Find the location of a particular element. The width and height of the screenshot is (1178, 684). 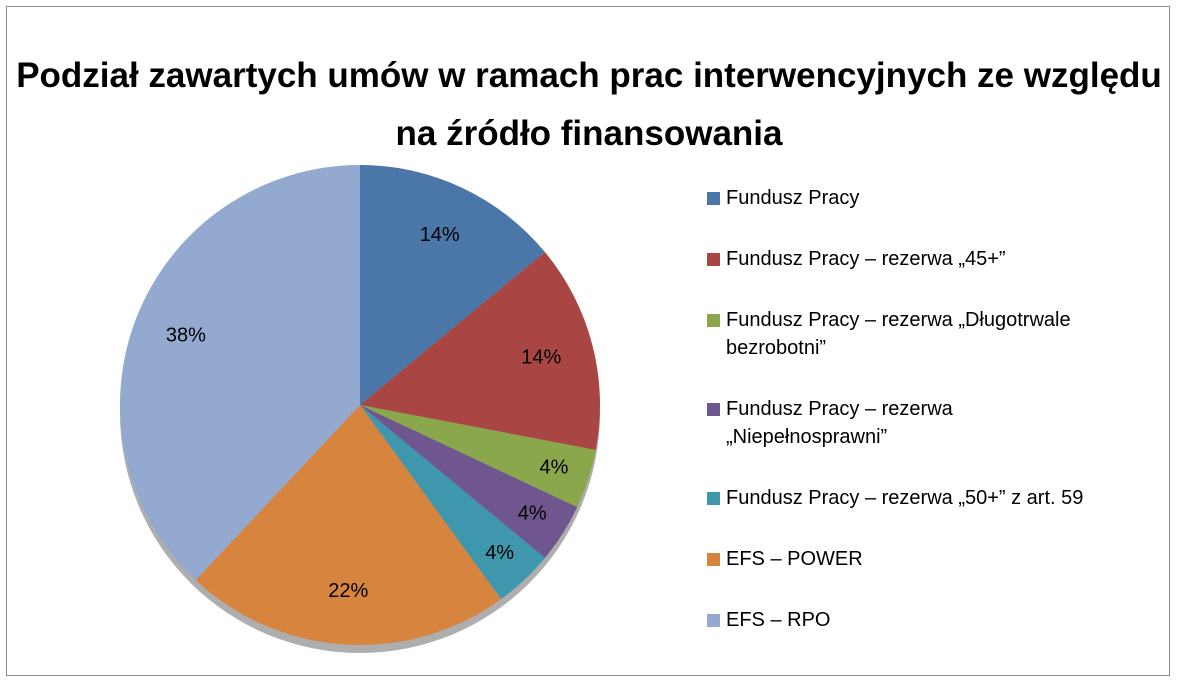

legend-label: EFS – RPO is located at coordinates (778, 620).